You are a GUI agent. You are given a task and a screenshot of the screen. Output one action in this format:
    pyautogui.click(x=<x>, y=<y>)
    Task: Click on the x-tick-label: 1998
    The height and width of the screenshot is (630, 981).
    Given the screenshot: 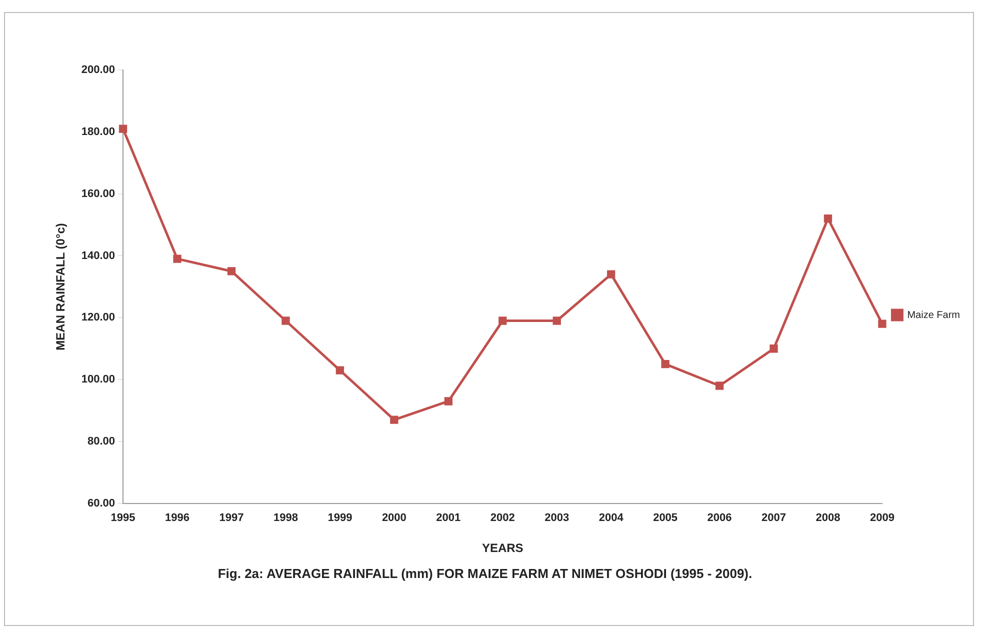 What is the action you would take?
    pyautogui.click(x=285, y=518)
    